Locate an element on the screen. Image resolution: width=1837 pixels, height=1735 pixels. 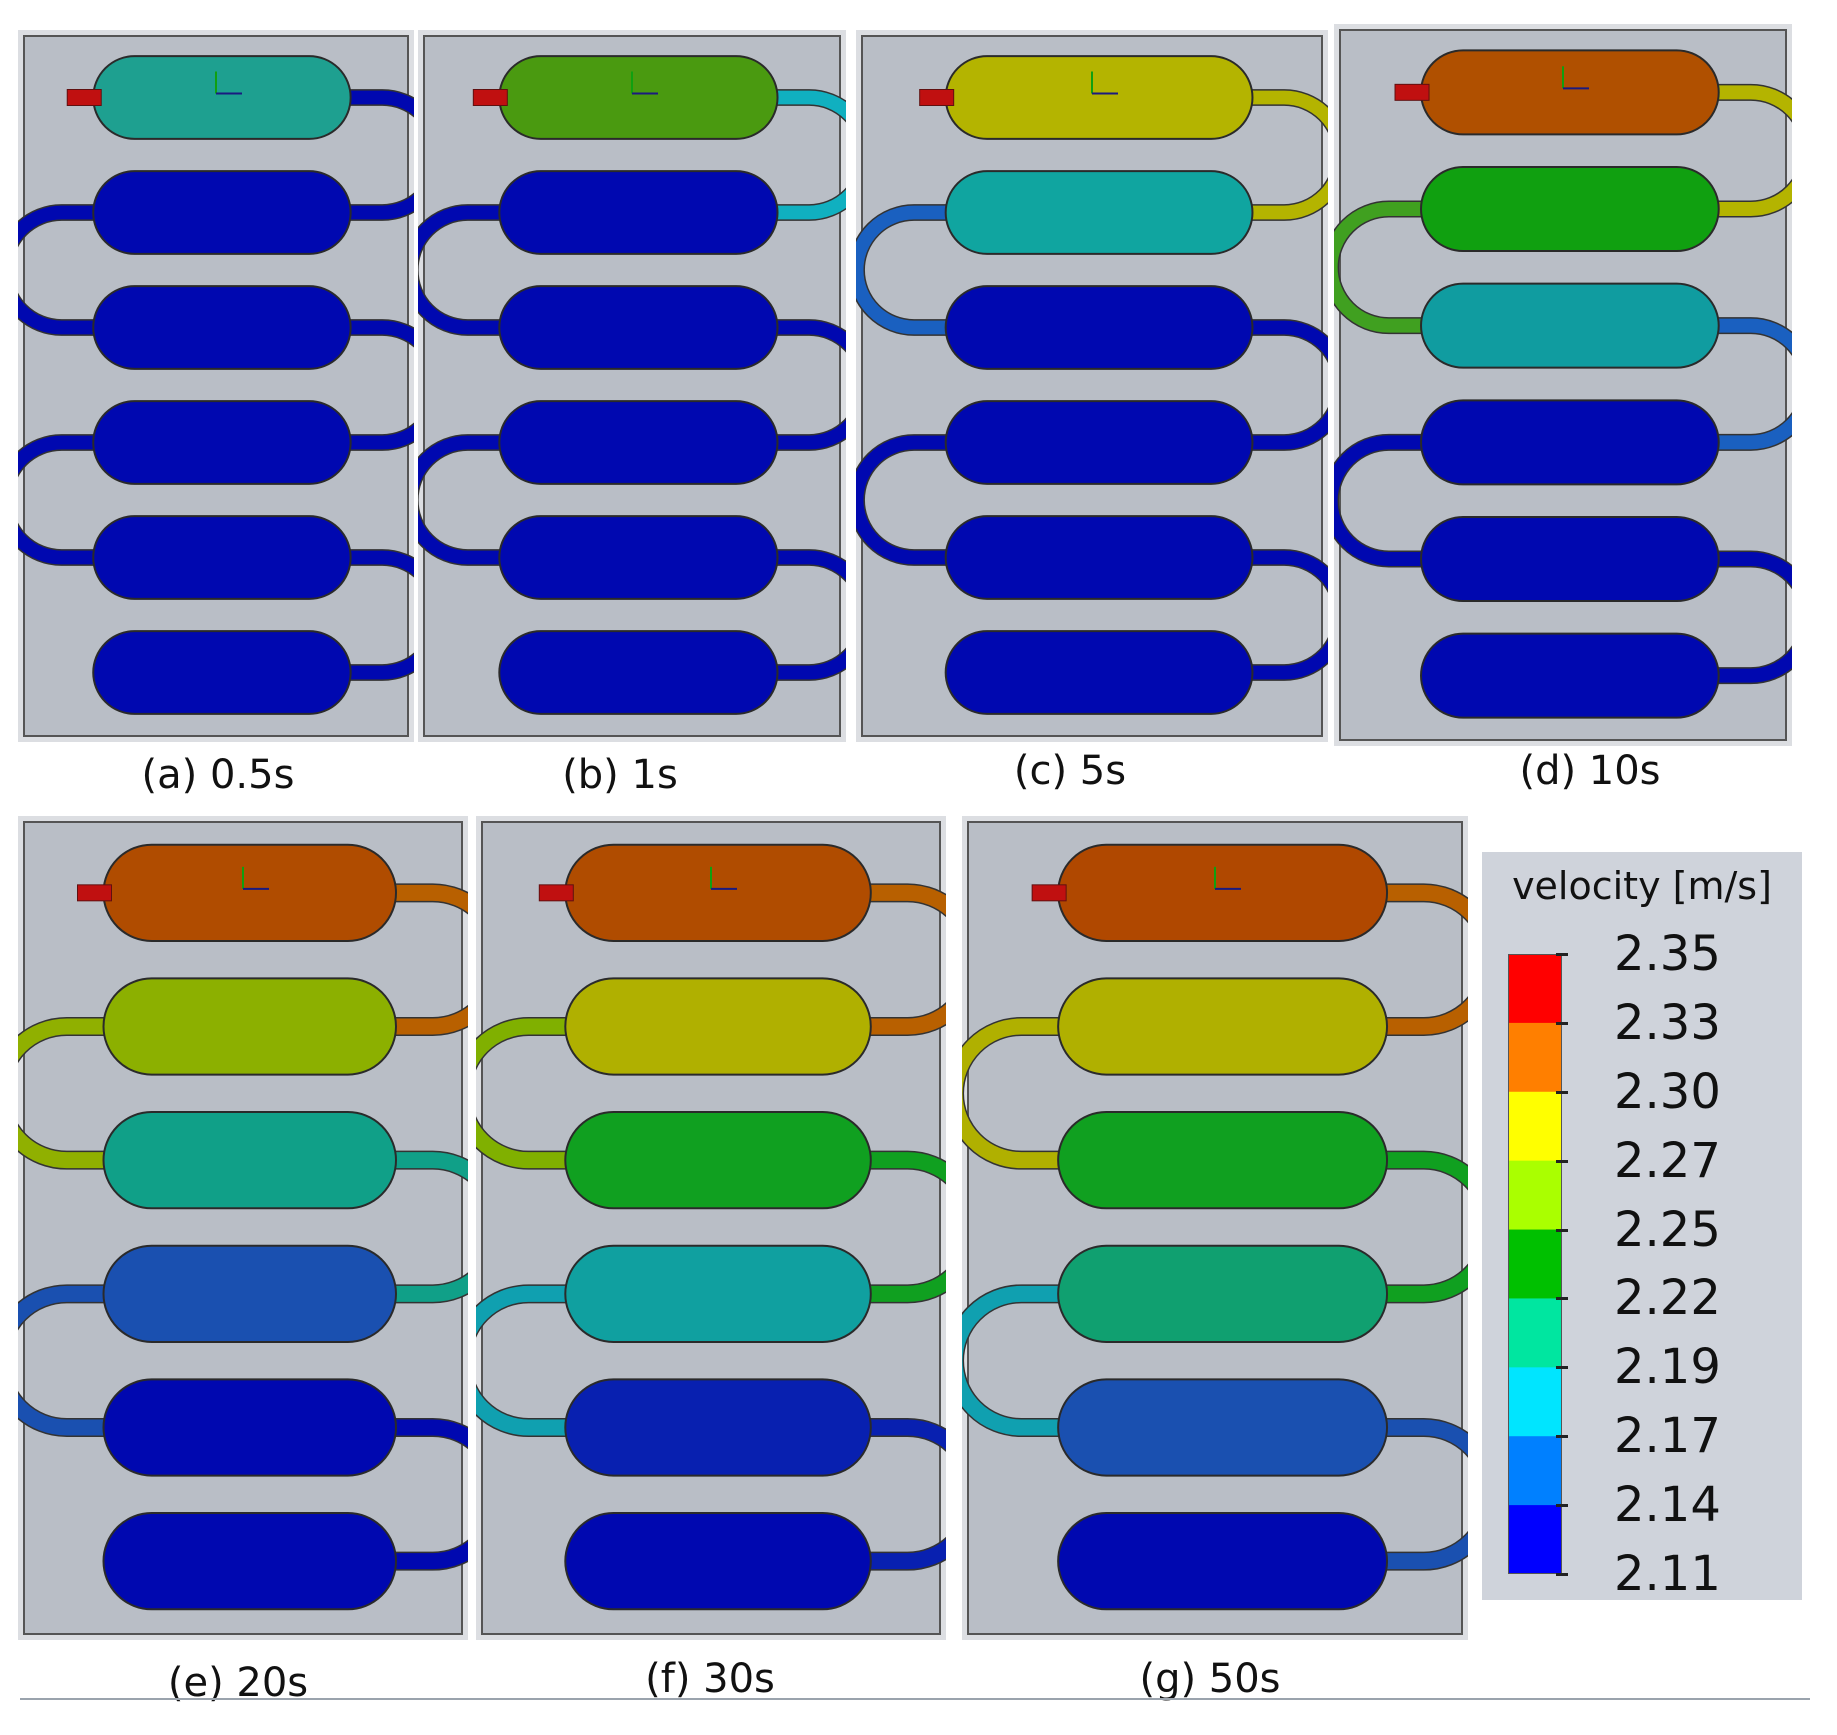
panel-d is located at coordinates (1563, 385).